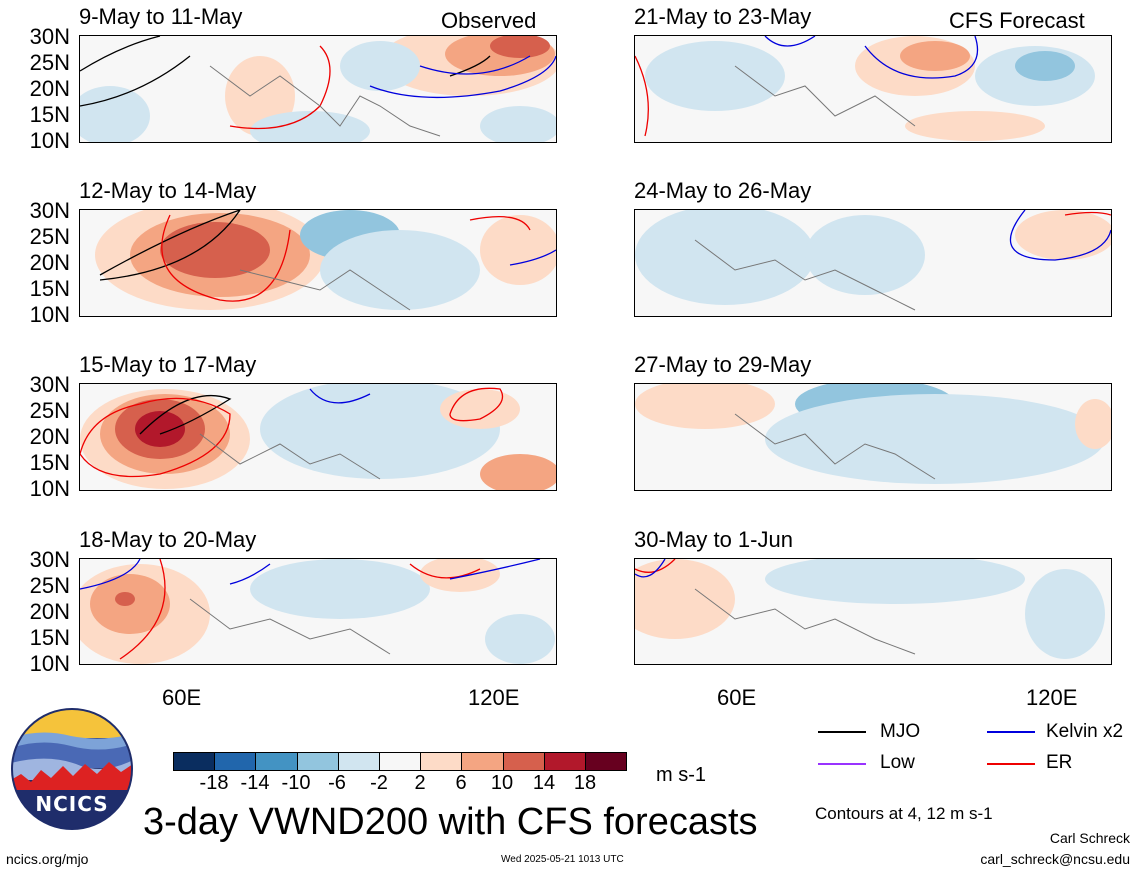 Image resolution: width=1135 pixels, height=872 pixels. Describe the element at coordinates (723, 16) in the screenshot. I see `panel-title: 21-May to 23-May` at that location.